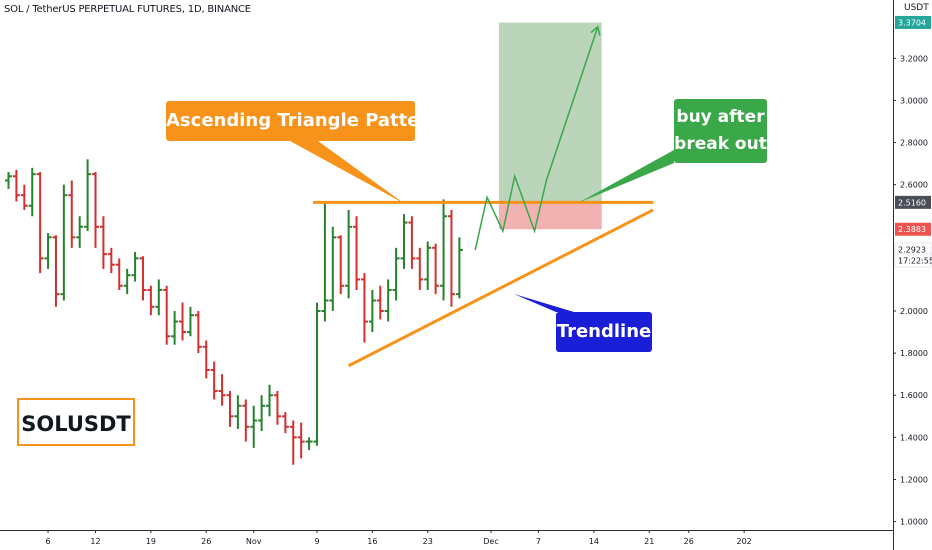 The height and width of the screenshot is (550, 932). What do you see at coordinates (914, 353) in the screenshot?
I see `y-tick-label: 1.8000` at bounding box center [914, 353].